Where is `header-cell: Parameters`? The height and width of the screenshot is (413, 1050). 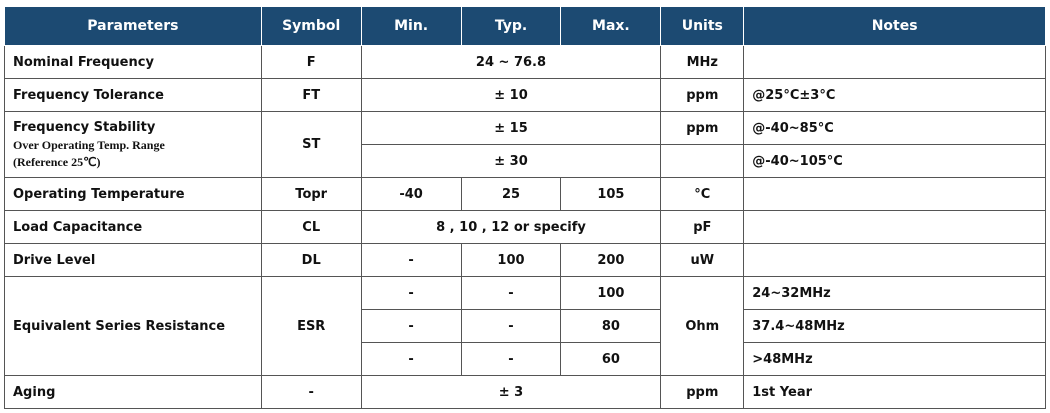 header-cell: Parameters is located at coordinates (133, 26).